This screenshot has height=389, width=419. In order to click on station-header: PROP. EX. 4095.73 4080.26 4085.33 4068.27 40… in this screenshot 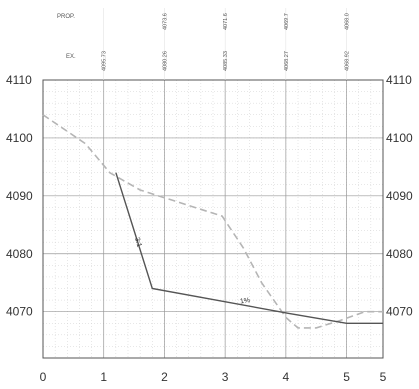, I will do `click(204, 44)`.